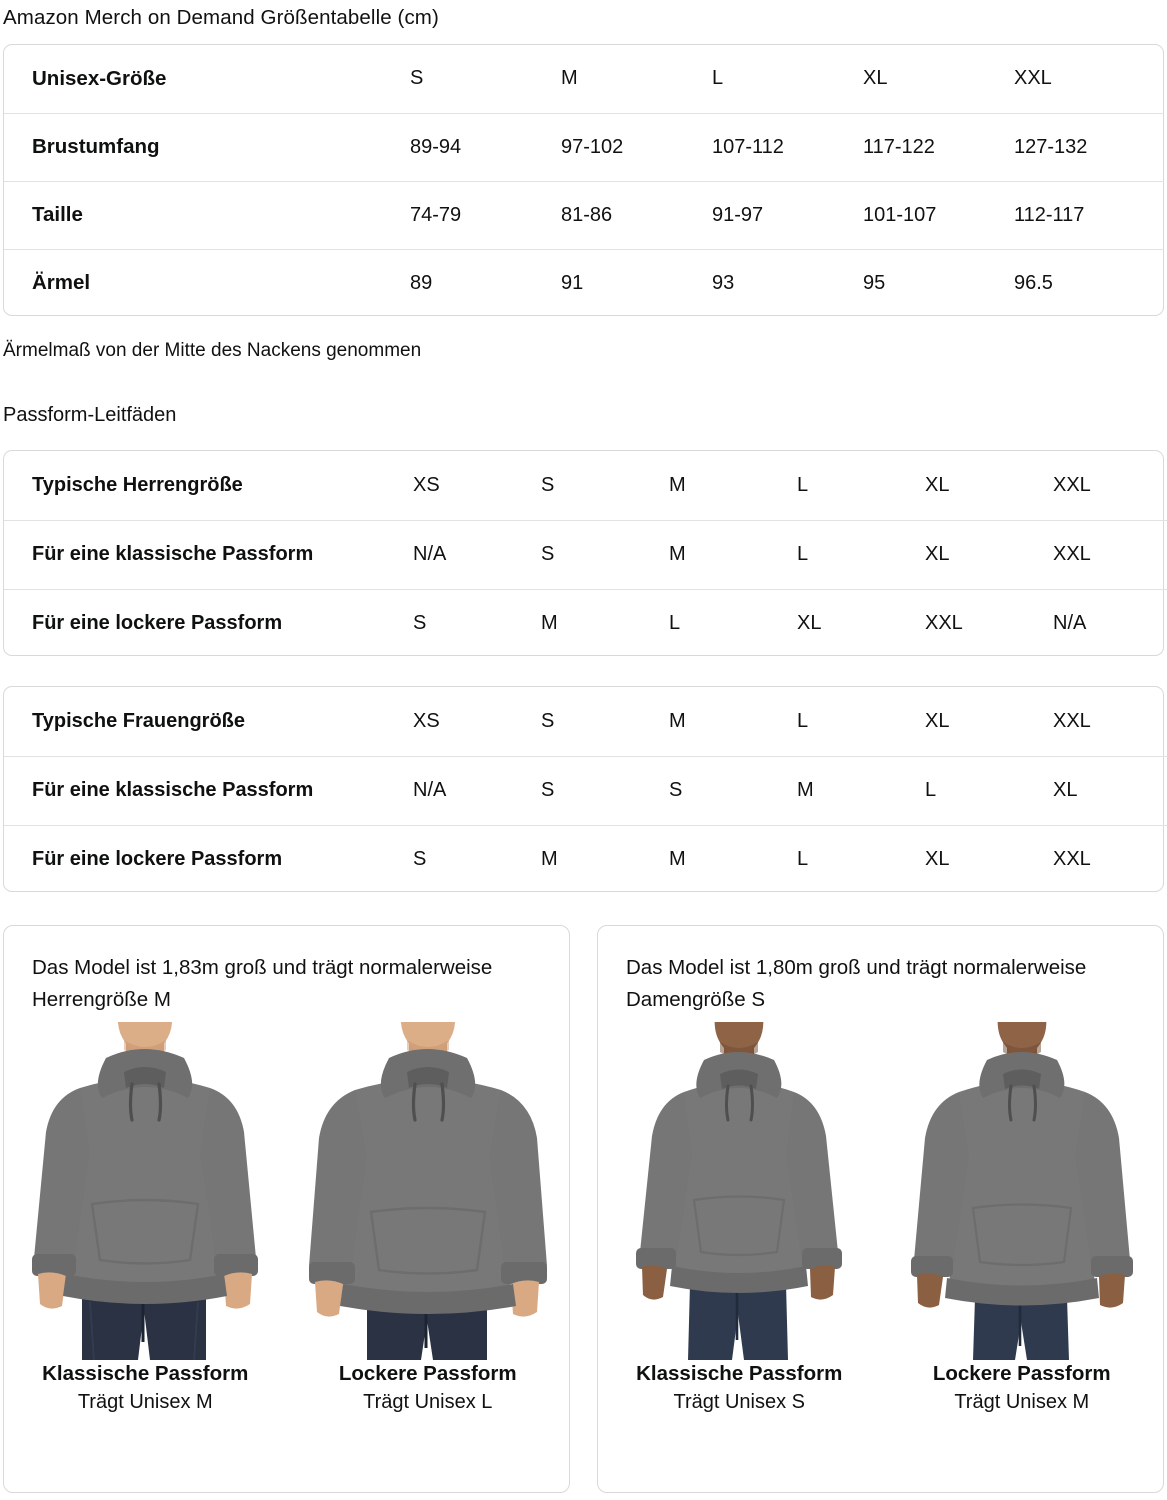  What do you see at coordinates (421, 282) in the screenshot?
I see `cell-value: 89` at bounding box center [421, 282].